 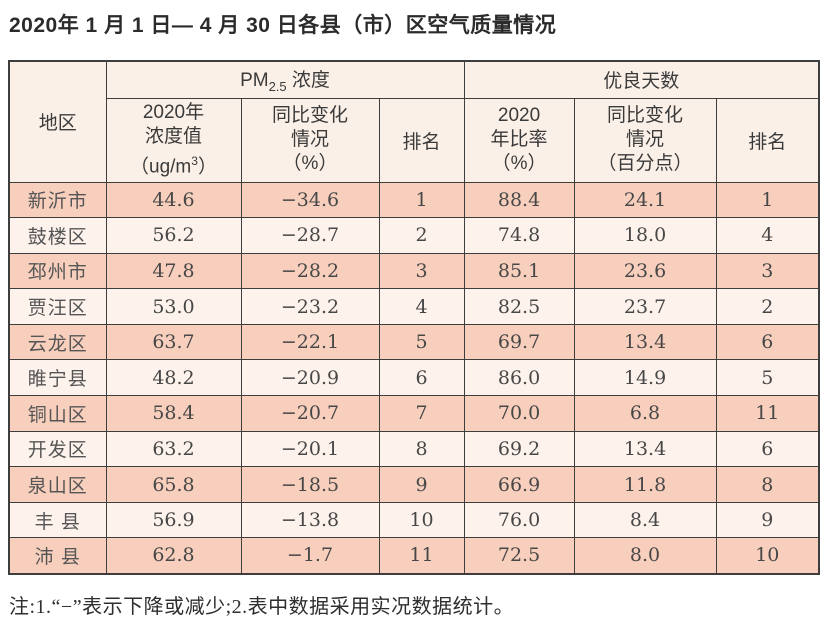 What do you see at coordinates (173, 306) in the screenshot?
I see `cell-pm-value: 53.0` at bounding box center [173, 306].